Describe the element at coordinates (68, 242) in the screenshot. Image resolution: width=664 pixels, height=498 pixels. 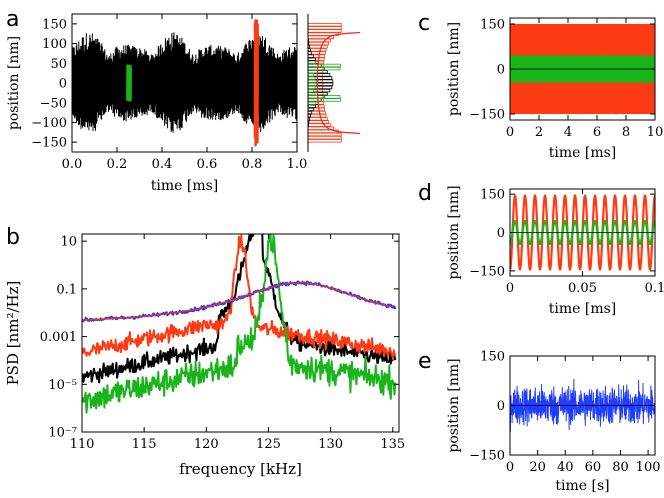
I see `panel-b-ytick-label: 10` at that location.